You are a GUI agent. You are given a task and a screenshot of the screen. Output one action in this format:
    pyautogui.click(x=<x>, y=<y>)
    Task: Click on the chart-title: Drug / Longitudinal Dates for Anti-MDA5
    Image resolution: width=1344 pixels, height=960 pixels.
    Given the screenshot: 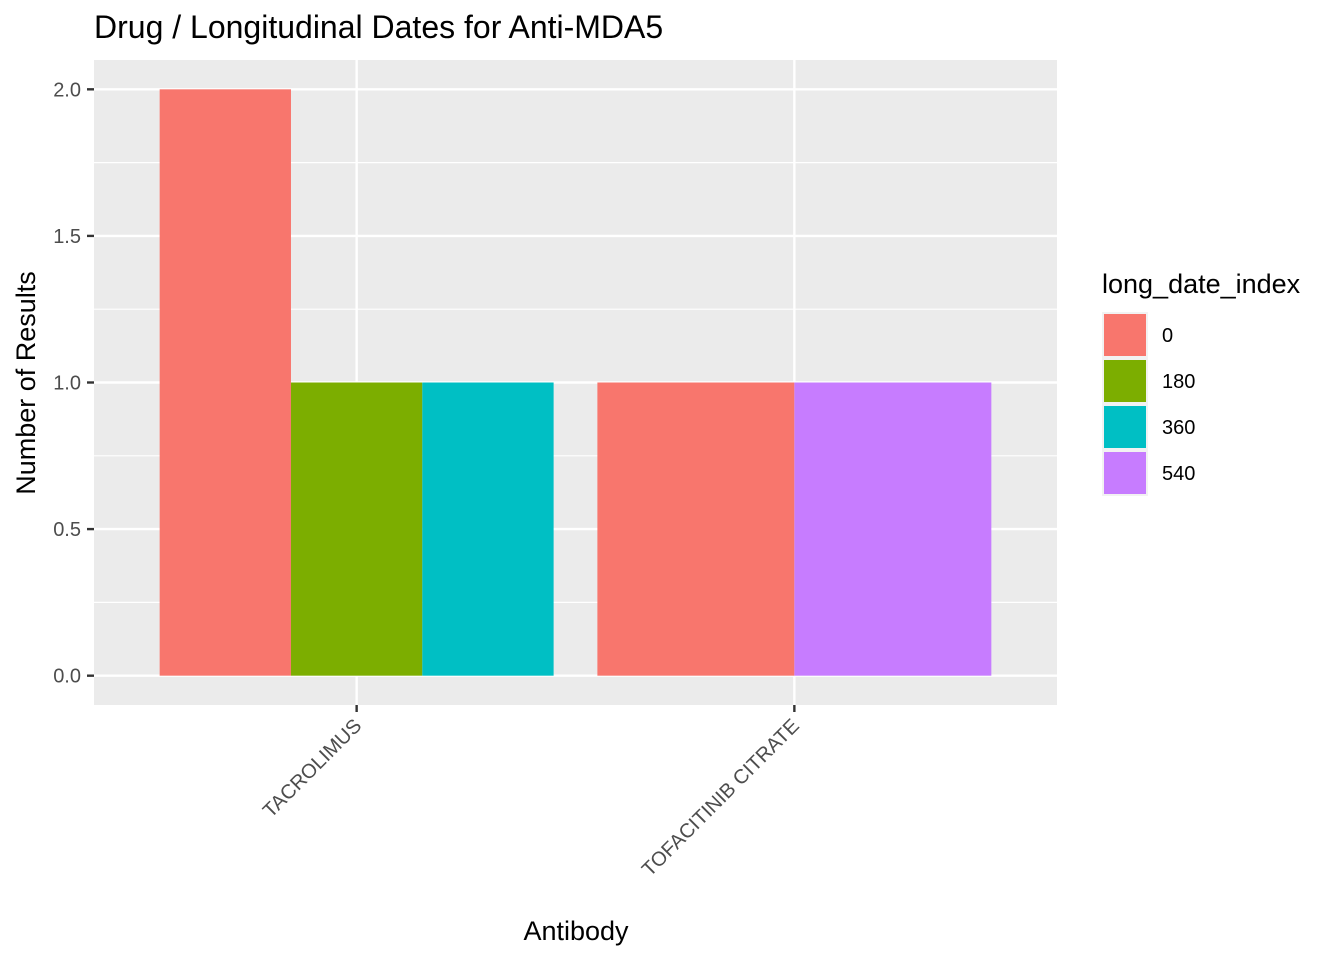 What is the action you would take?
    pyautogui.click(x=378, y=27)
    